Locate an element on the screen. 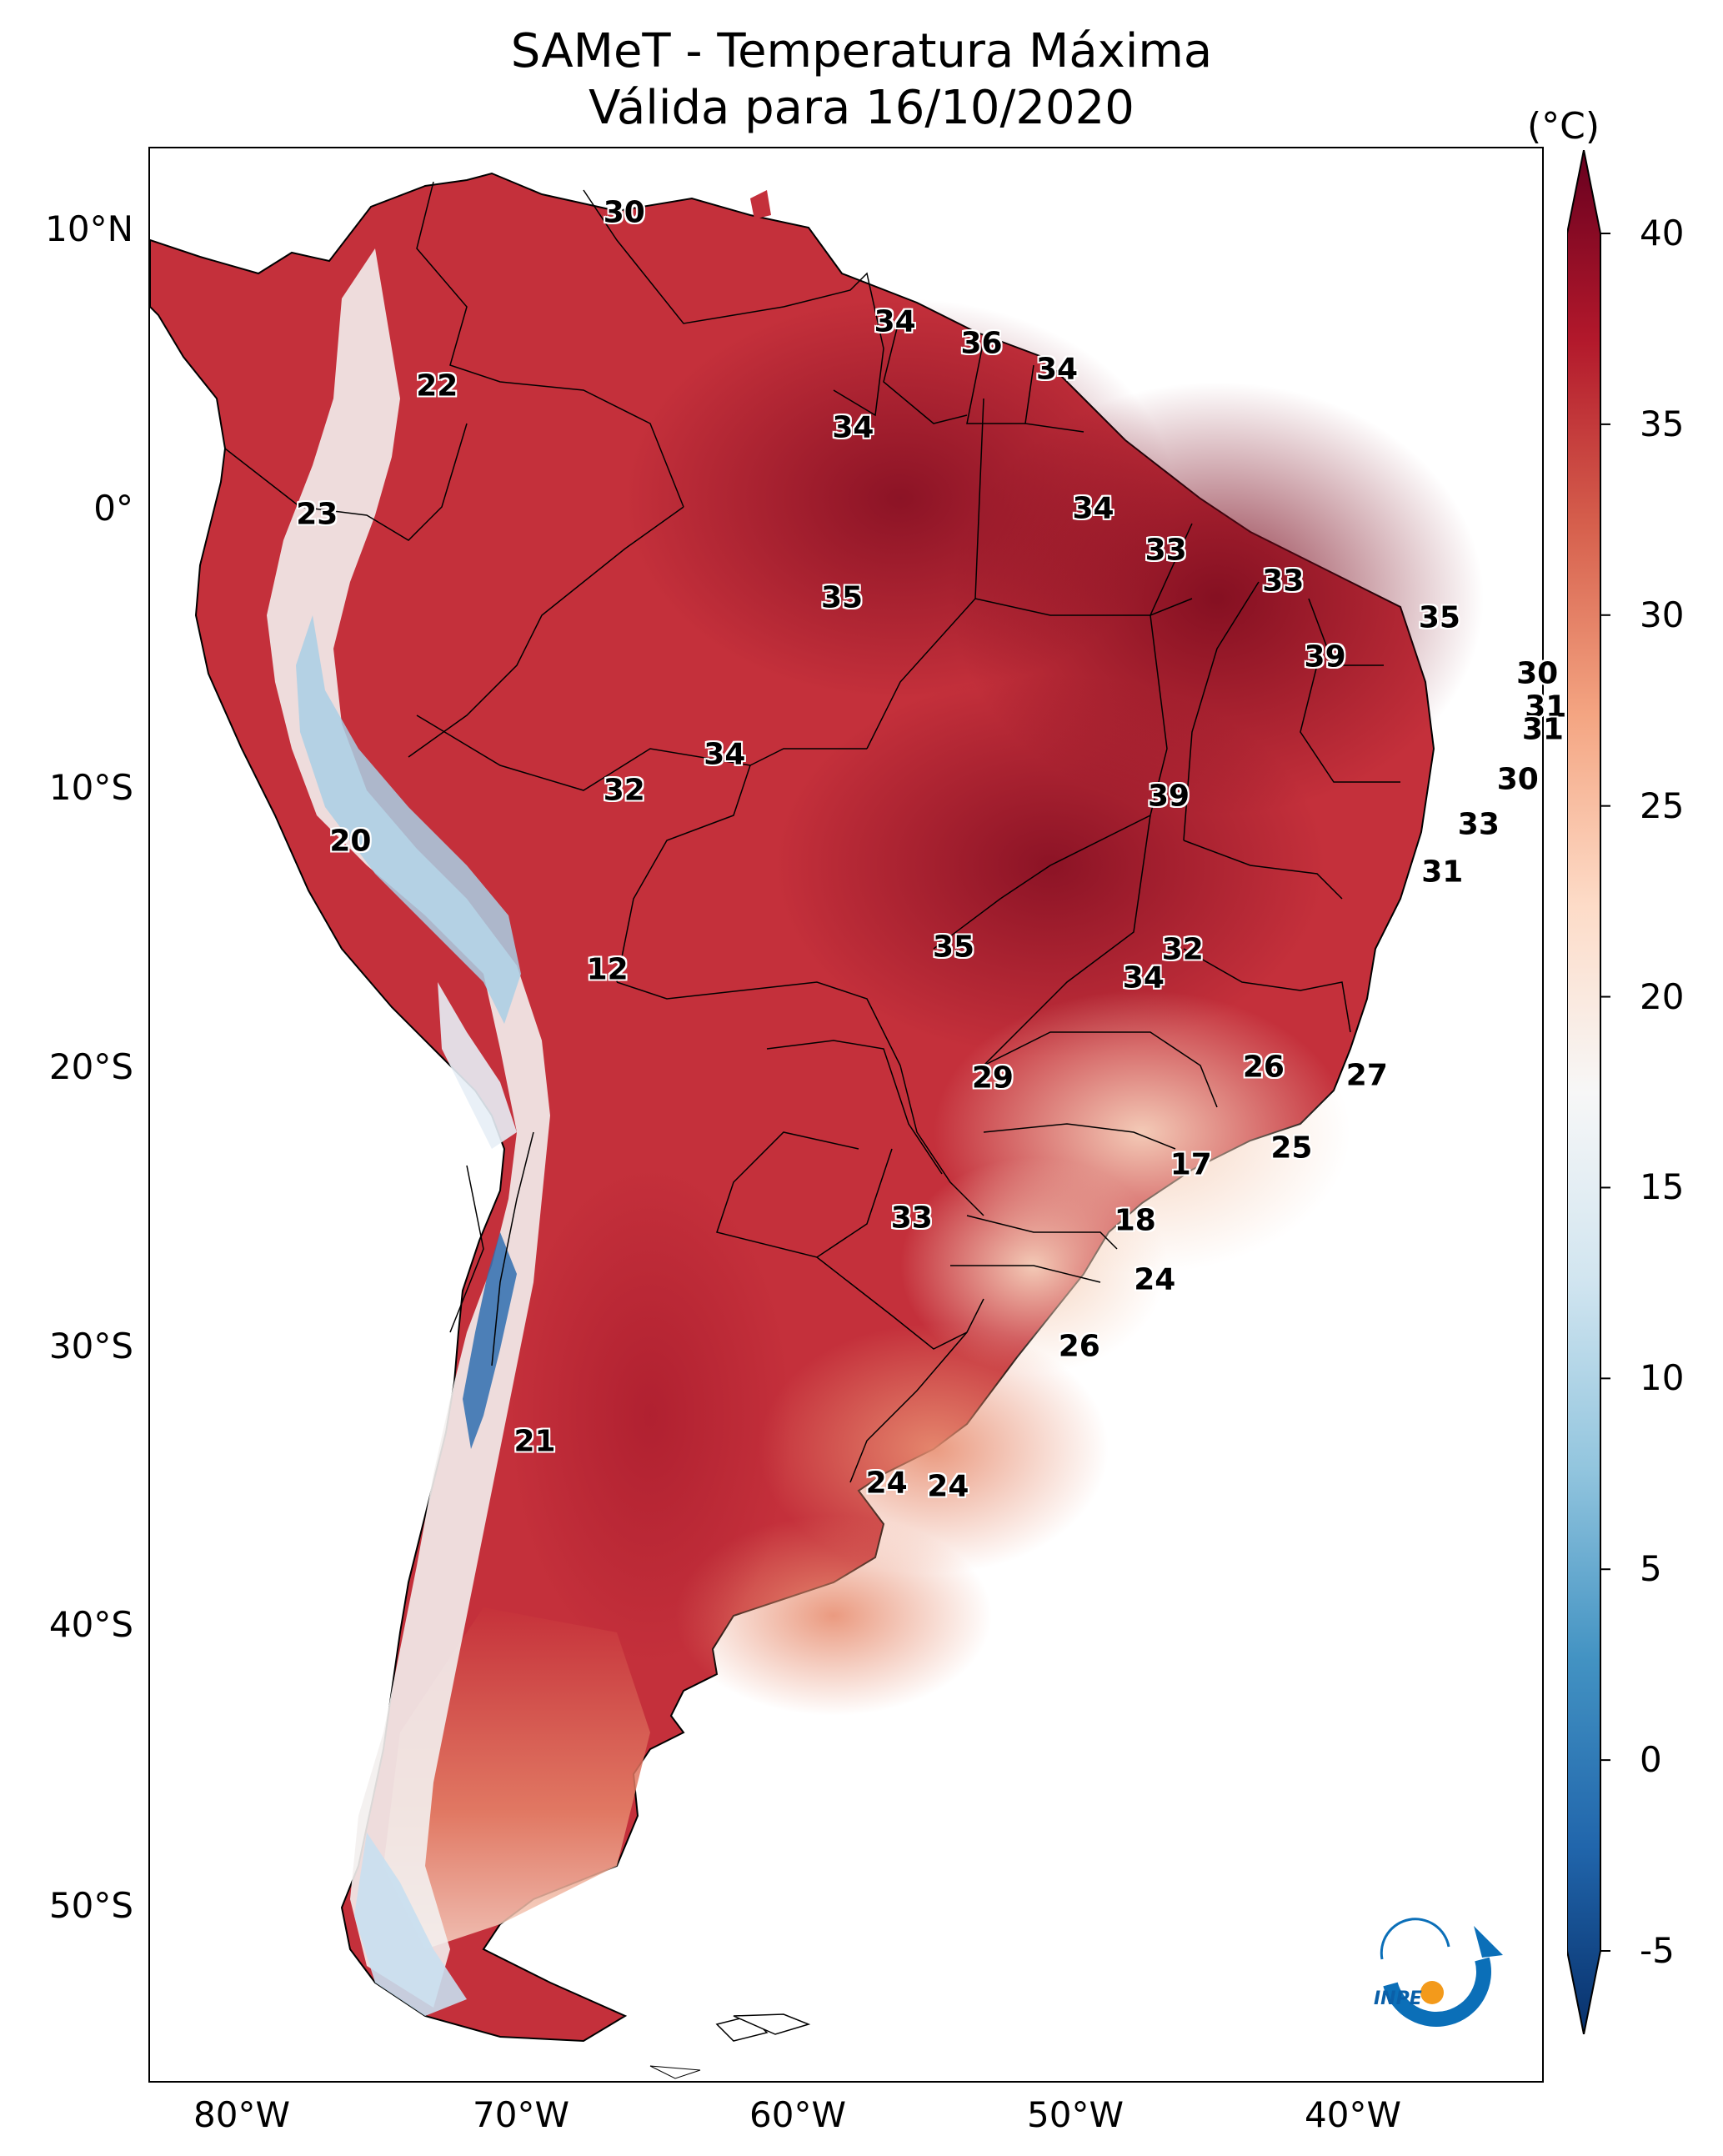  colorbar-tick-label: 0 is located at coordinates (1651, 1760).